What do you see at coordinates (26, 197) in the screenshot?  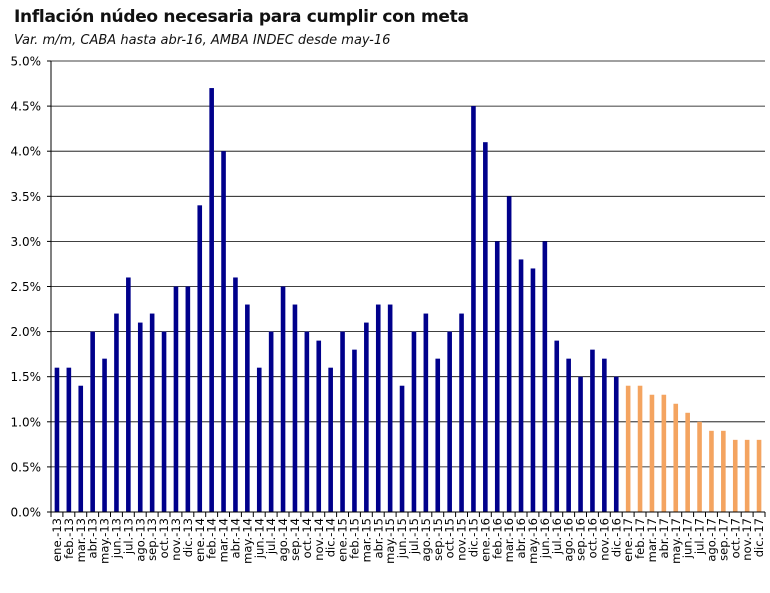 I see `y-tick-label: 3.5%` at bounding box center [26, 197].